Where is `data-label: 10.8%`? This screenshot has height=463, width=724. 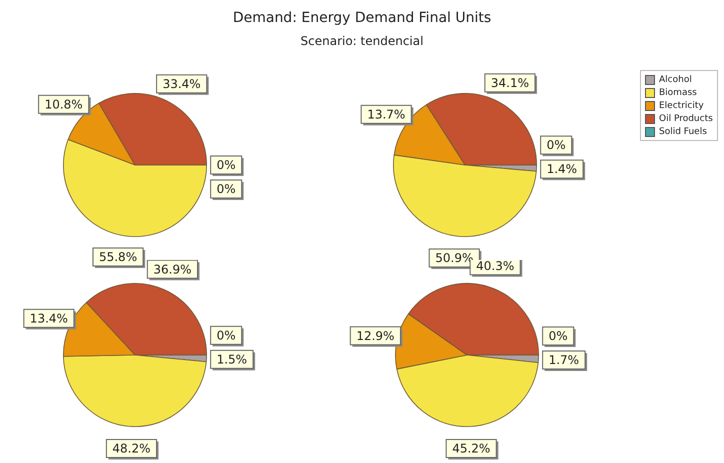 data-label: 10.8% is located at coordinates (63, 105).